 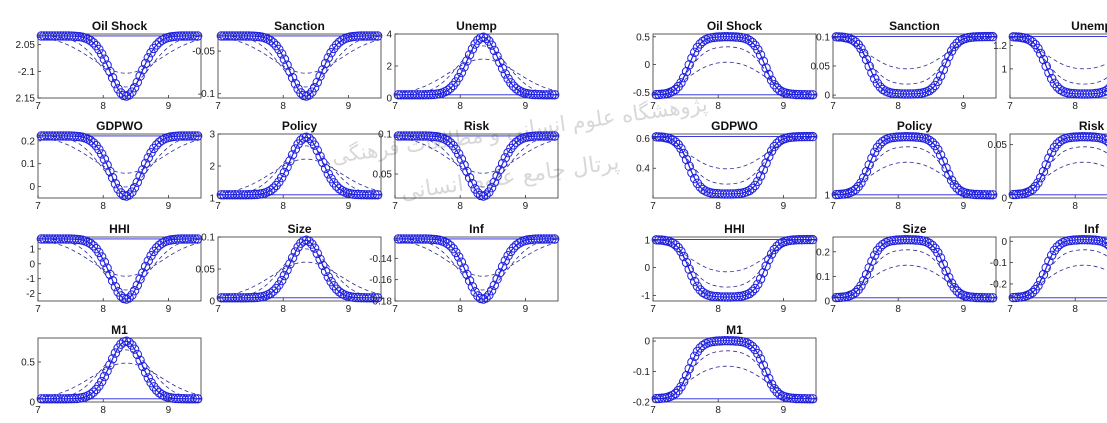 I want to click on subplot-title: Unemp, so click(x=476, y=26).